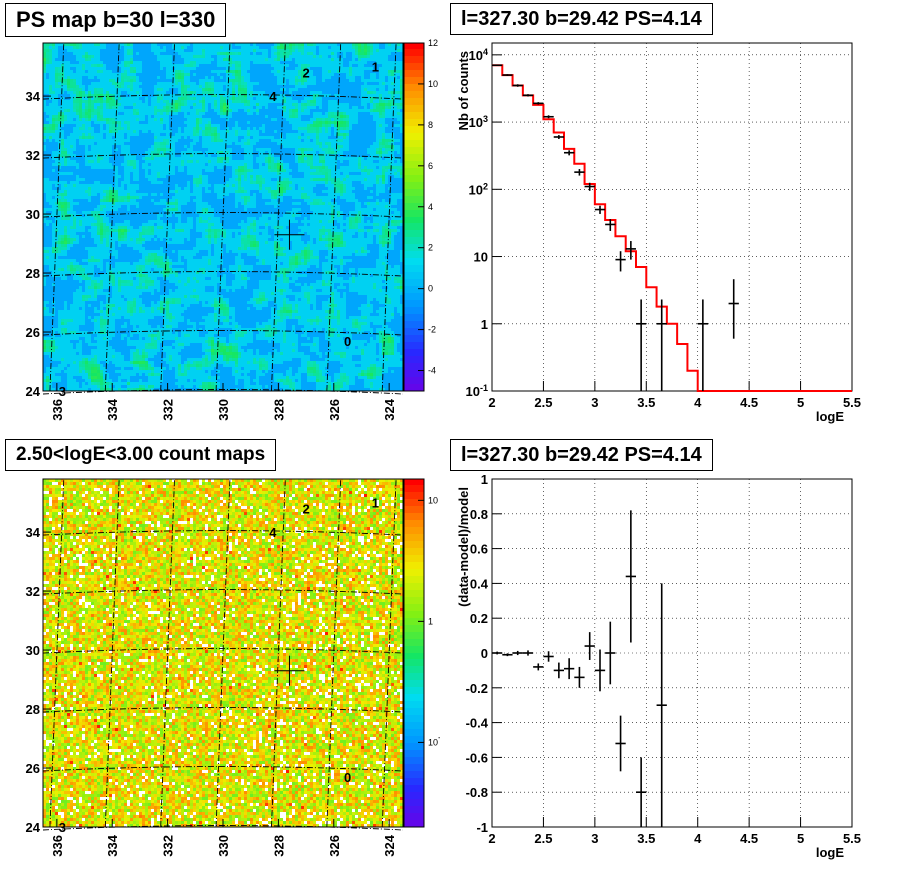 Image resolution: width=898 pixels, height=871 pixels. I want to click on y-tick-label: 10, so click(481, 257).